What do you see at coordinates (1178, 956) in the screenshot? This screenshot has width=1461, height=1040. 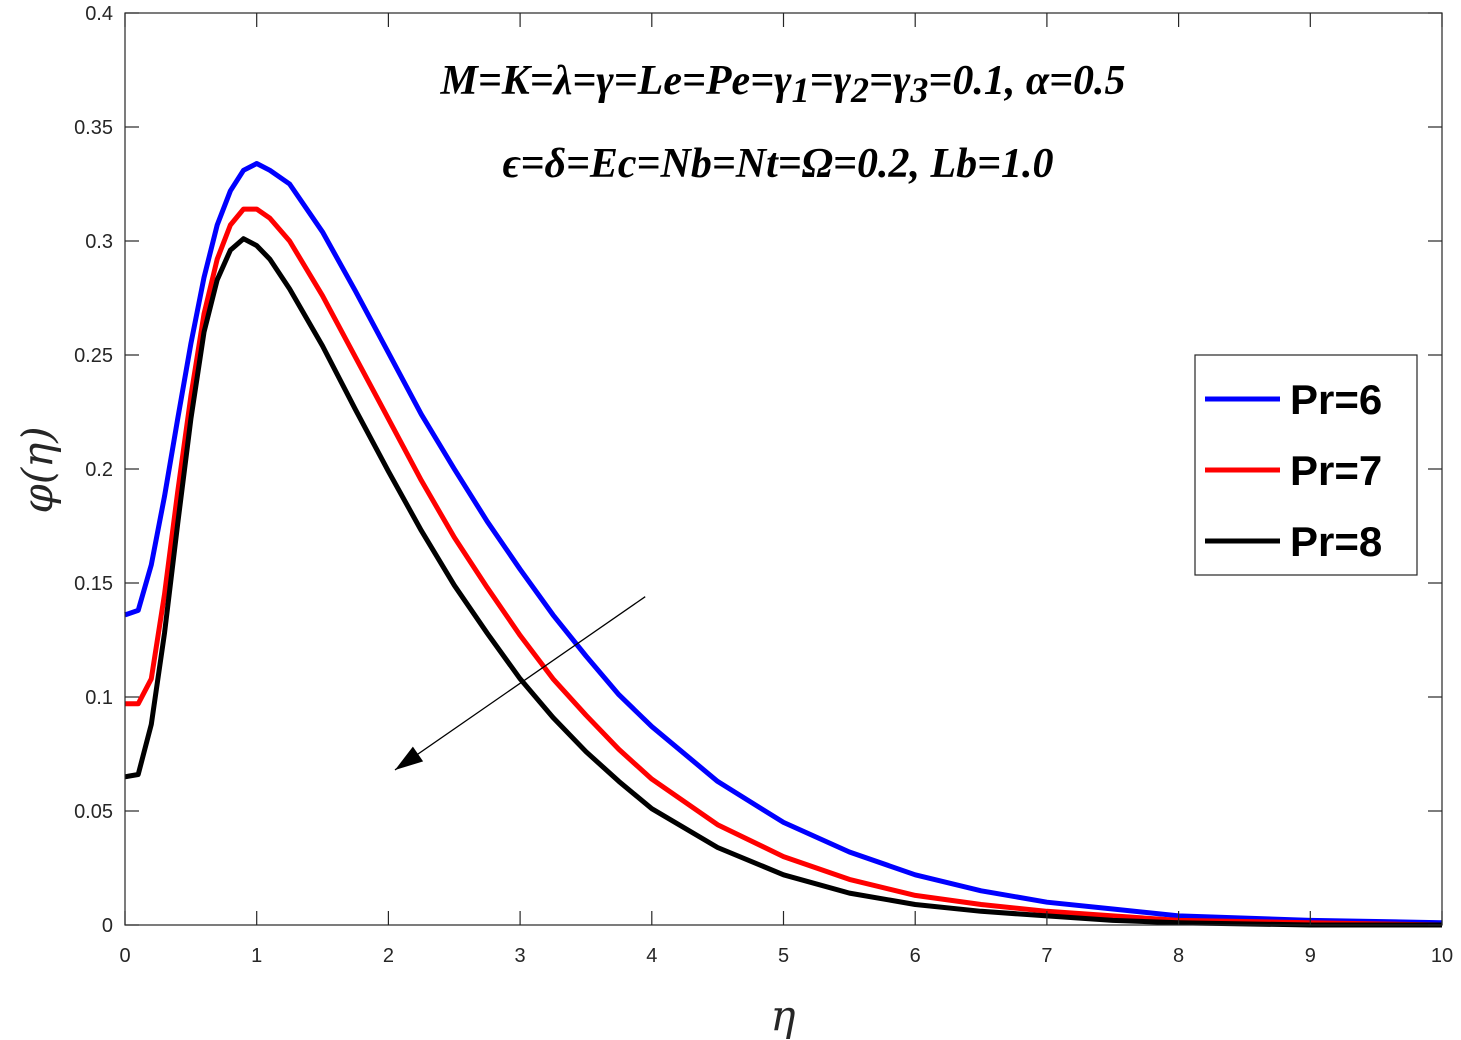 I see `x-tick-label: 8` at bounding box center [1178, 956].